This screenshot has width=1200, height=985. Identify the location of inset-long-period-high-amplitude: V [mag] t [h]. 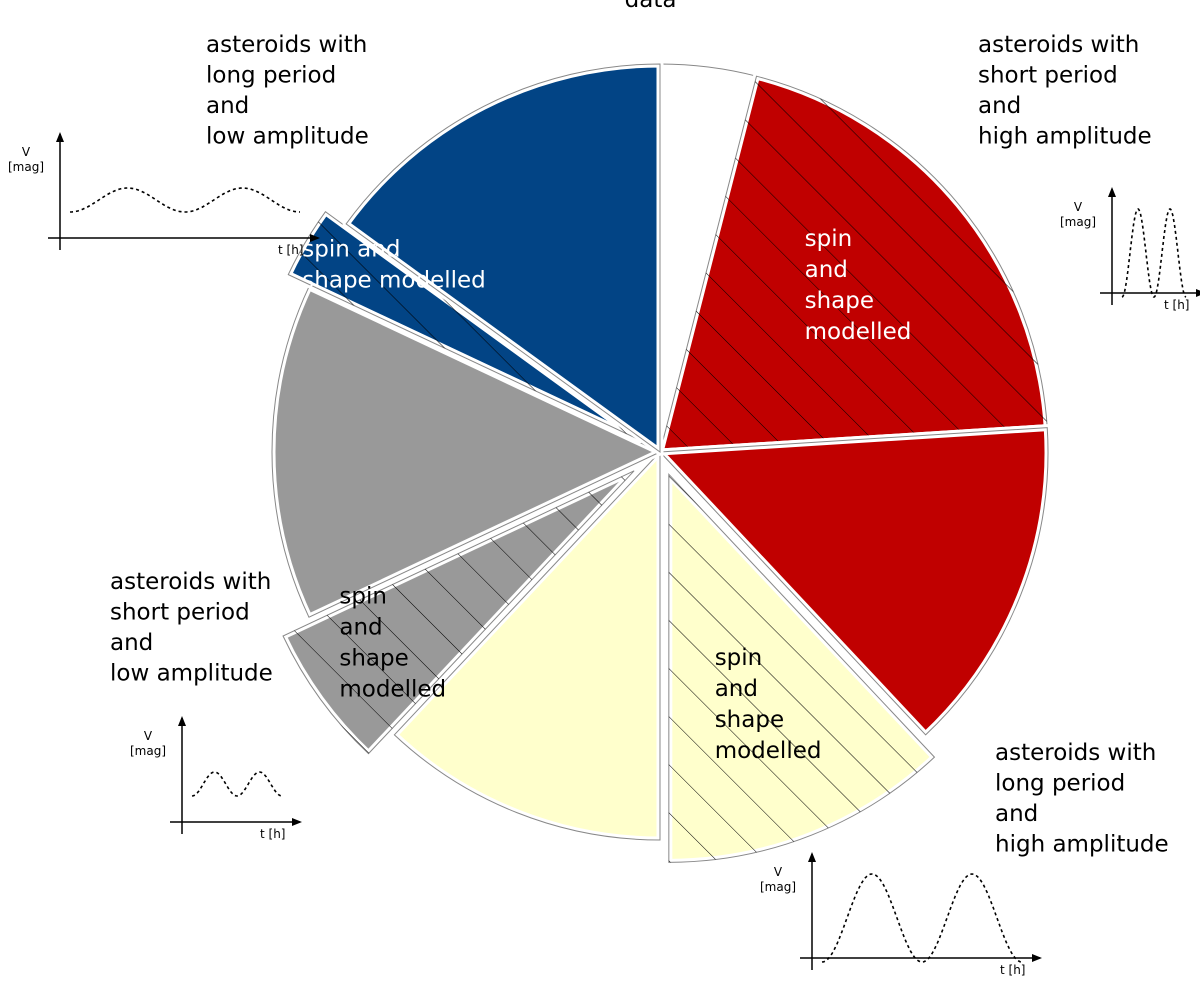
(901, 914).